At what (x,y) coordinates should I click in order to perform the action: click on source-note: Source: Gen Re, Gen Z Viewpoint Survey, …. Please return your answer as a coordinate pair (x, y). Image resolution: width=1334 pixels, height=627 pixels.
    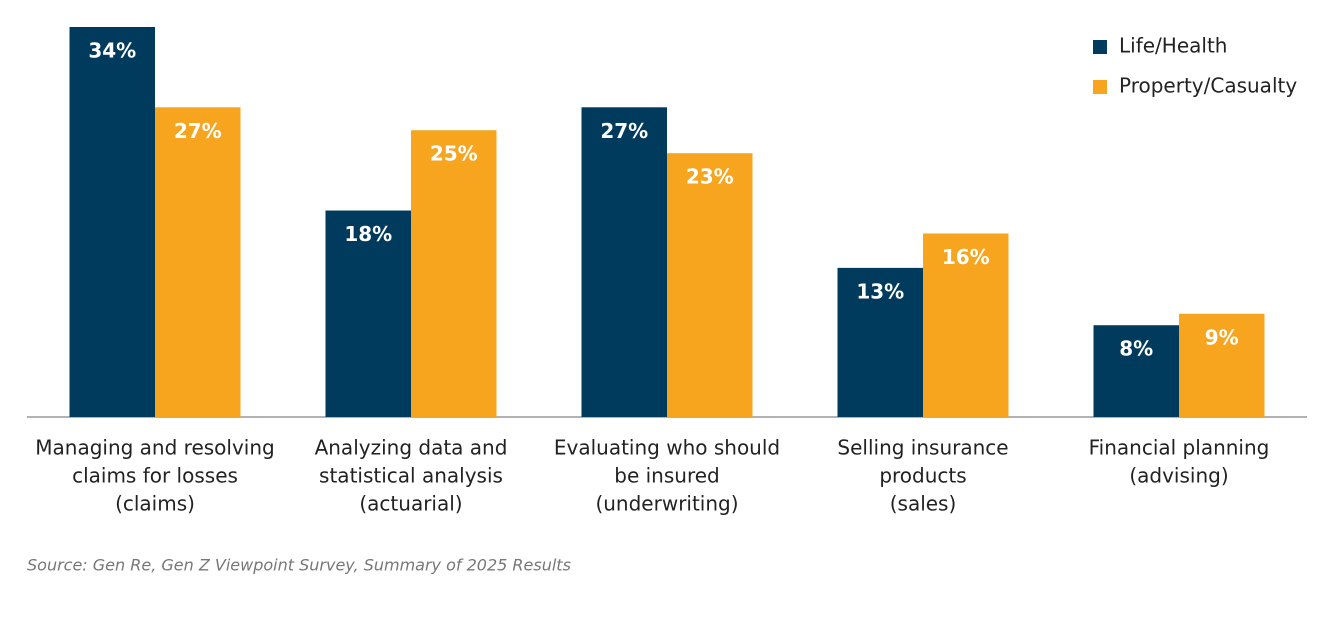
    Looking at the image, I should click on (299, 565).